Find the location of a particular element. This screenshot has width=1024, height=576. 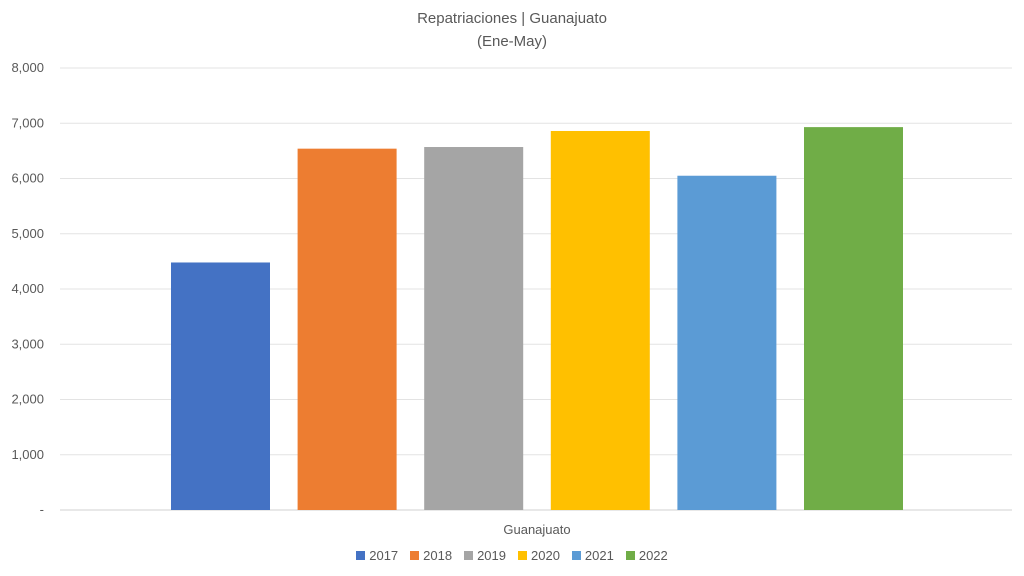

y-tick-label: 4,000 is located at coordinates (27, 288).